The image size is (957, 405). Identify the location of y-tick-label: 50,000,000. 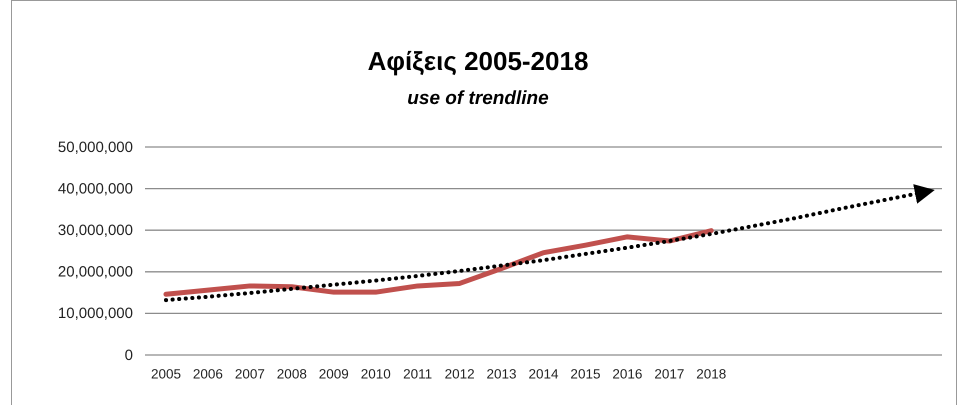
(95, 147).